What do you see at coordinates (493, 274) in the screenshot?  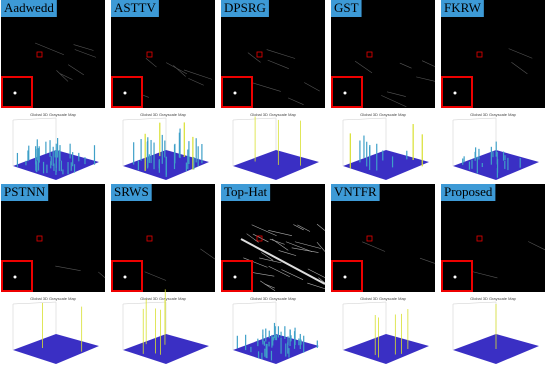 I see `panel: Proposed Global 3D Grayscale Map` at bounding box center [493, 274].